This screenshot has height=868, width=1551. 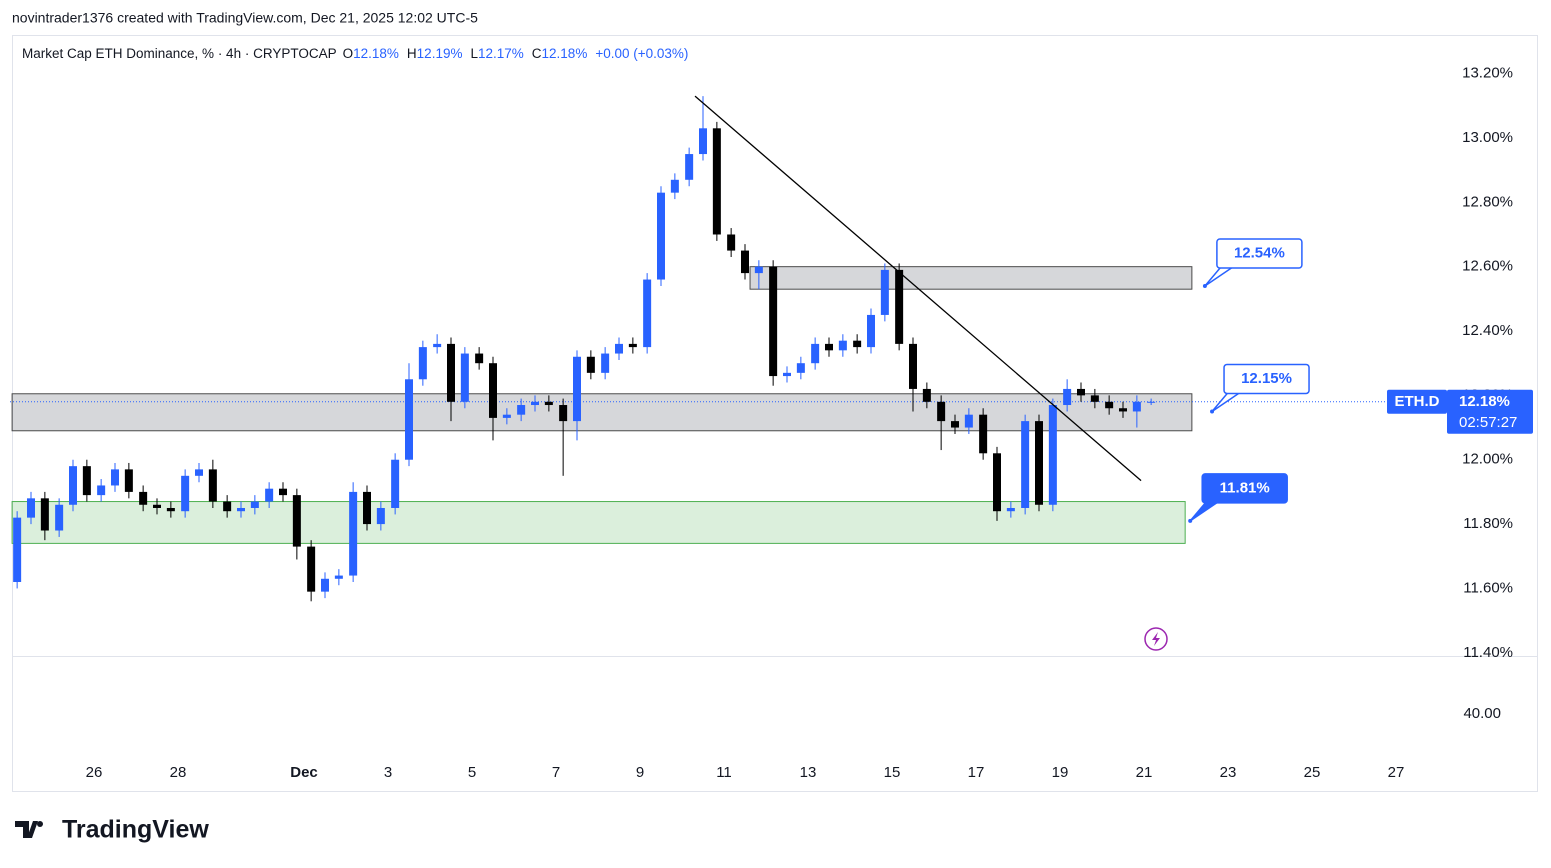 I want to click on y-tick-label: 12.80%, so click(x=1487, y=201).